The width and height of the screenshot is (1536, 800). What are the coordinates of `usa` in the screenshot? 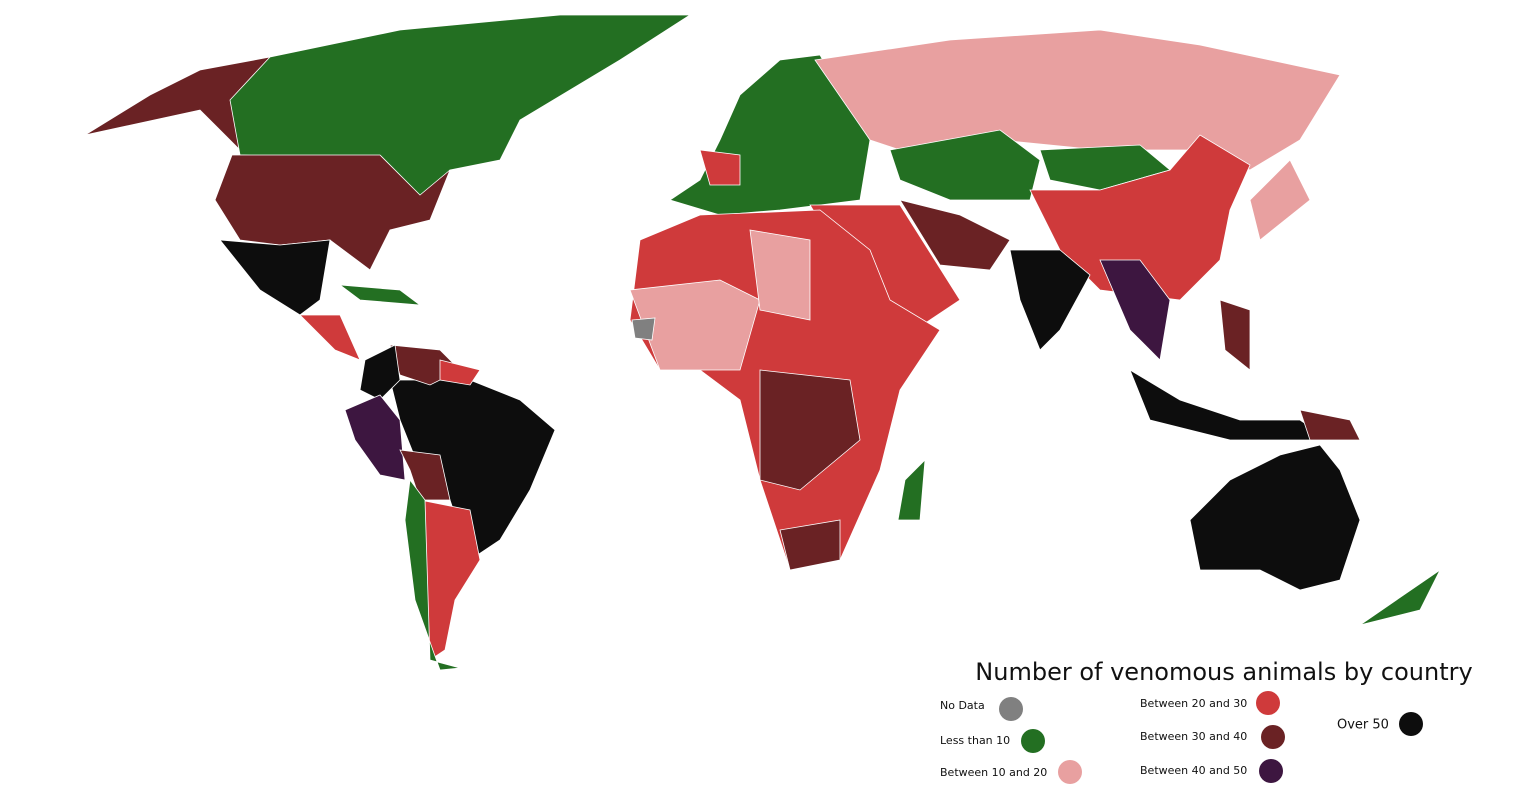 It's located at (332, 212).